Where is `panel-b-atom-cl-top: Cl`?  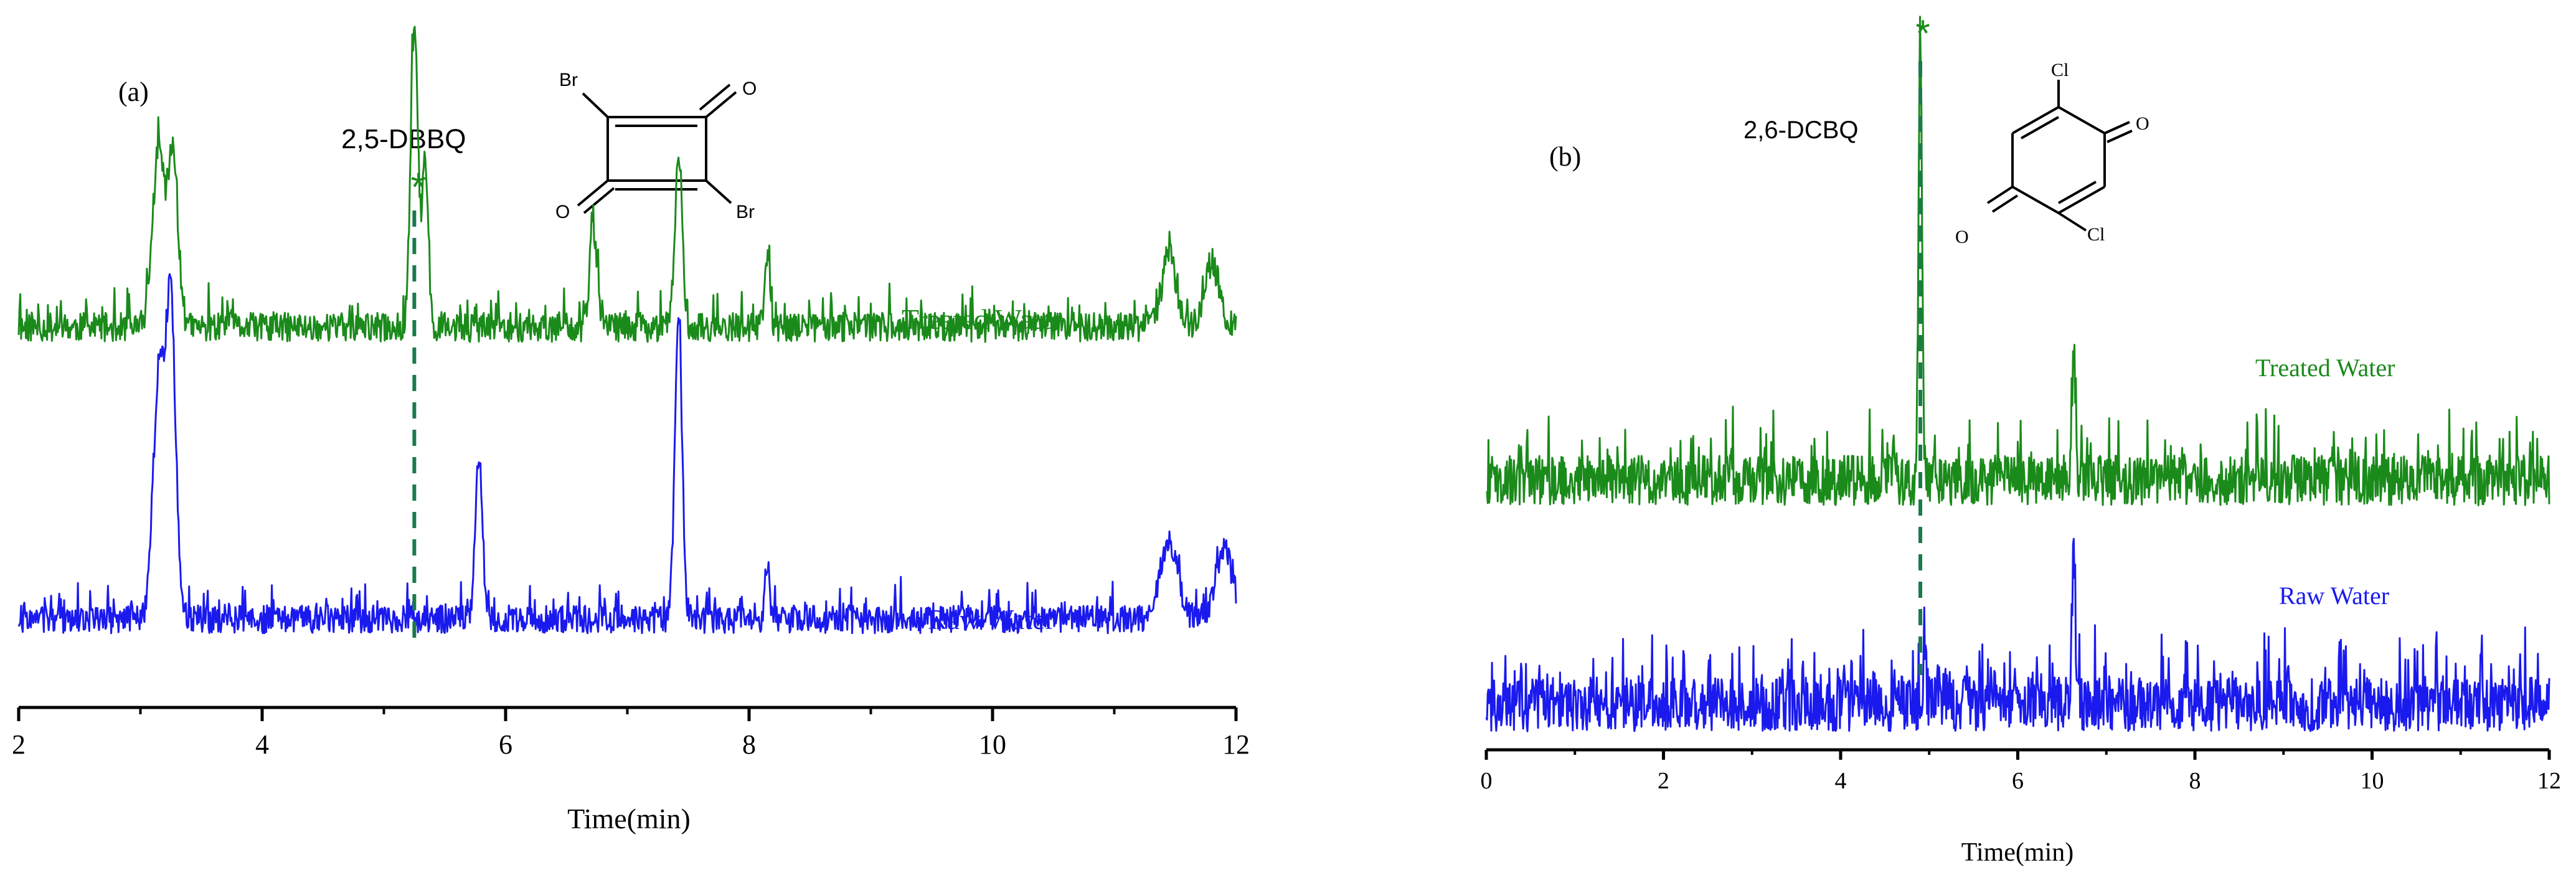
panel-b-atom-cl-top: Cl is located at coordinates (2060, 70).